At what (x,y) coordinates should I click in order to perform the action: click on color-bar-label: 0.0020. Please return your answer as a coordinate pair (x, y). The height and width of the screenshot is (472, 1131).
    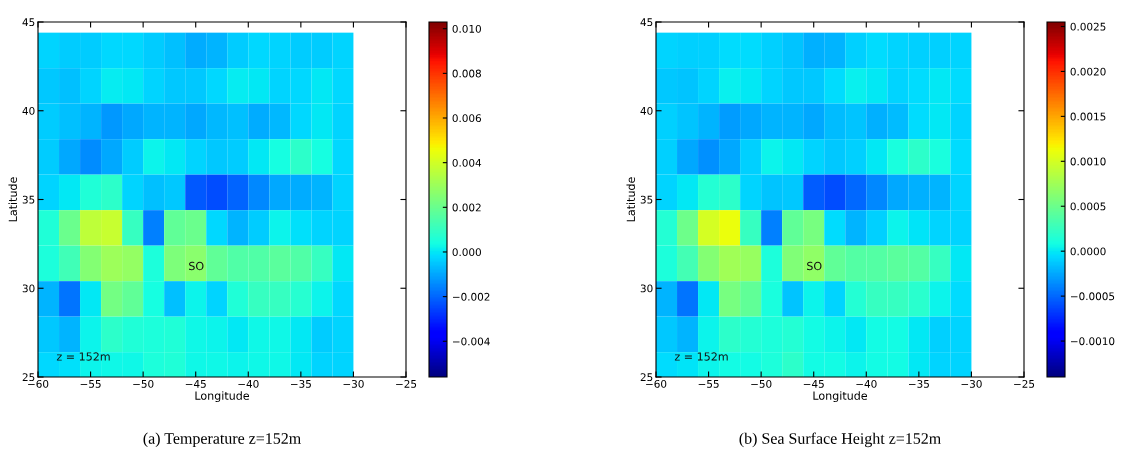
    Looking at the image, I should click on (1088, 71).